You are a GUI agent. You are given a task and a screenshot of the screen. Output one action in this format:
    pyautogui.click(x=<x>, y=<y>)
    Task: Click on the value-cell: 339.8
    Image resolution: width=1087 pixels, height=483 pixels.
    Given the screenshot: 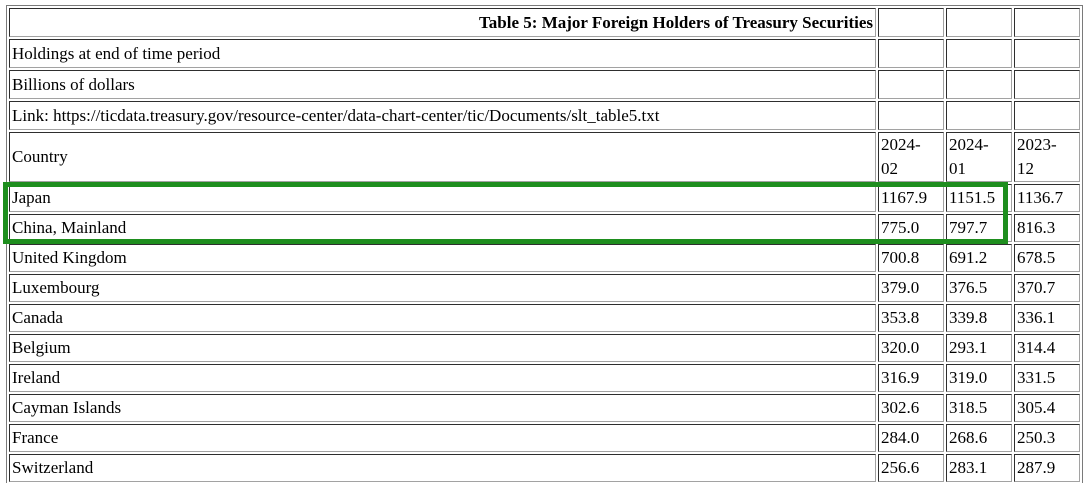 What is the action you would take?
    pyautogui.click(x=979, y=318)
    